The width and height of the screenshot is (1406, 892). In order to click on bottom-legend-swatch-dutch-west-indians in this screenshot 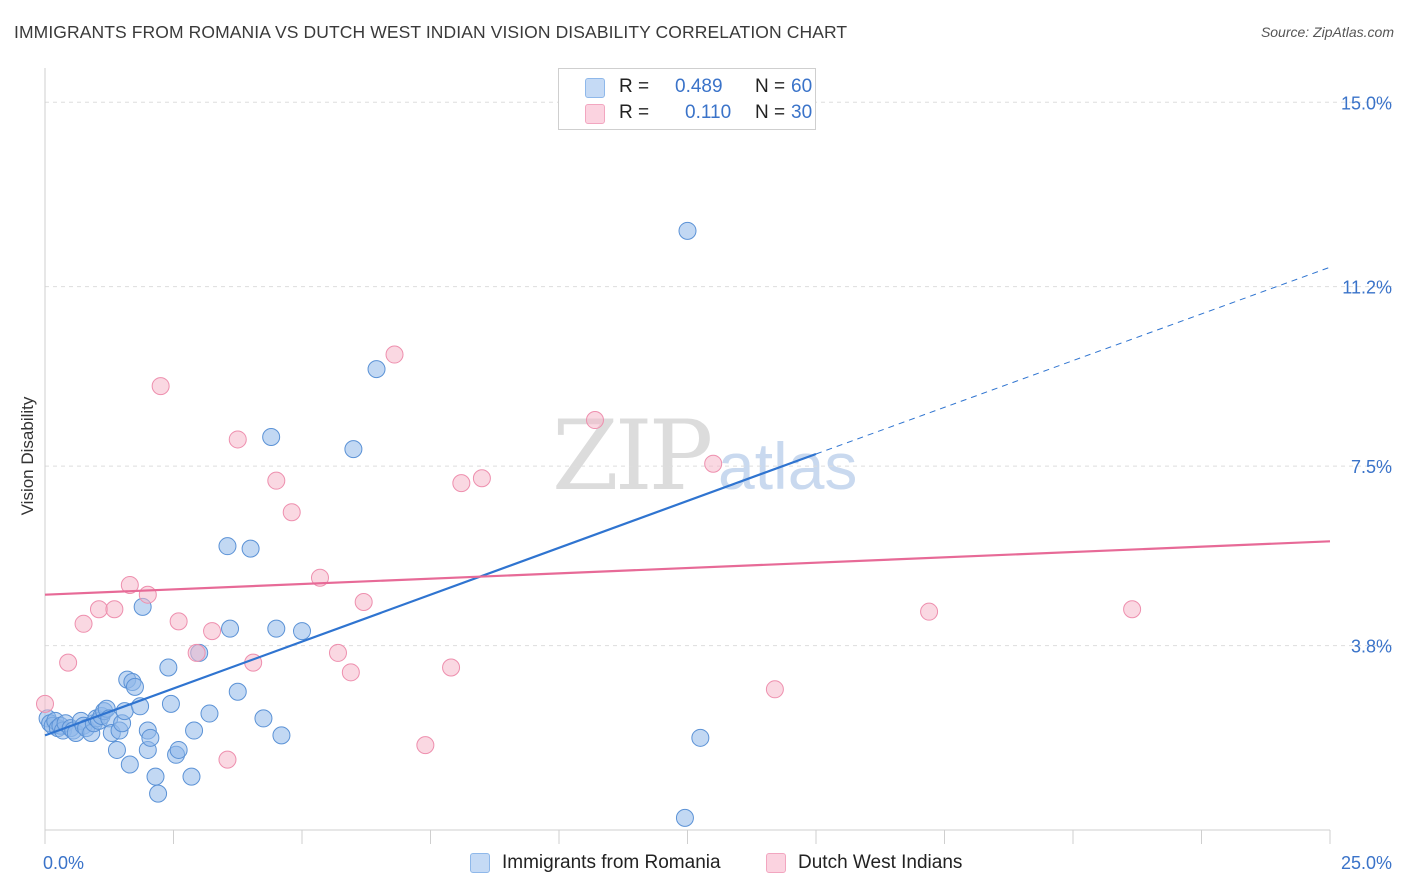, I will do `click(776, 863)`.